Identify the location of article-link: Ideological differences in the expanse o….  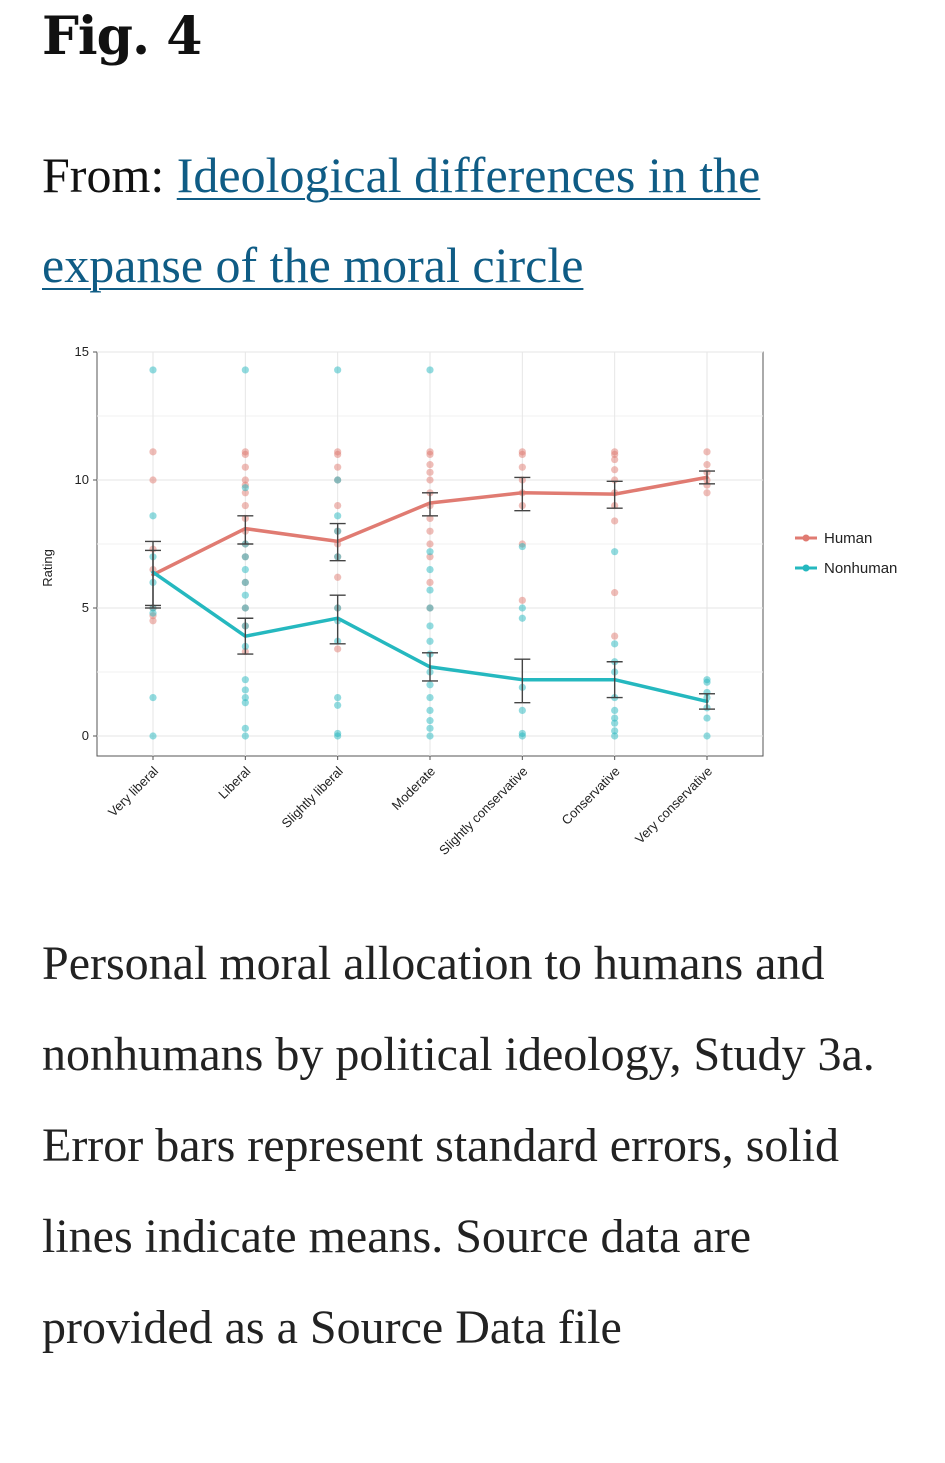
(401, 220).